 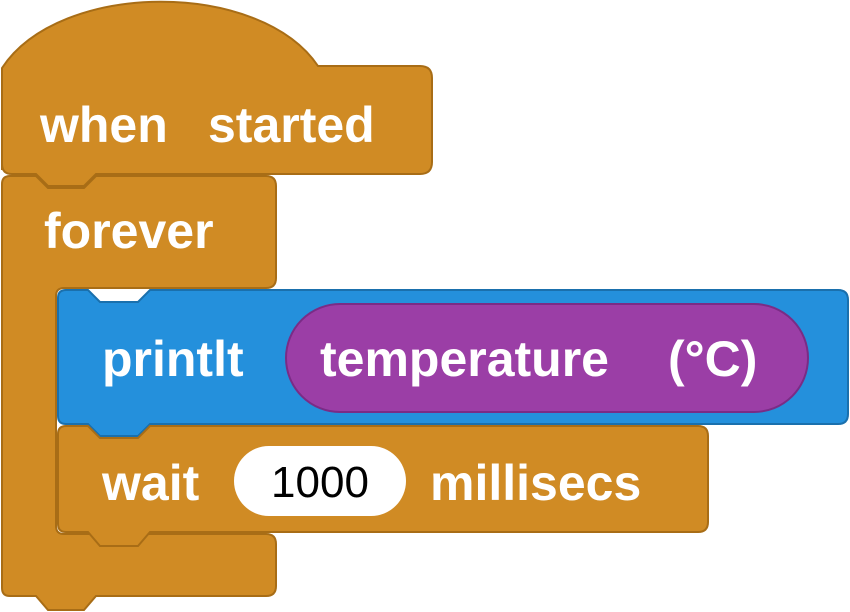 What do you see at coordinates (103, 125) in the screenshot?
I see `when-label: when` at bounding box center [103, 125].